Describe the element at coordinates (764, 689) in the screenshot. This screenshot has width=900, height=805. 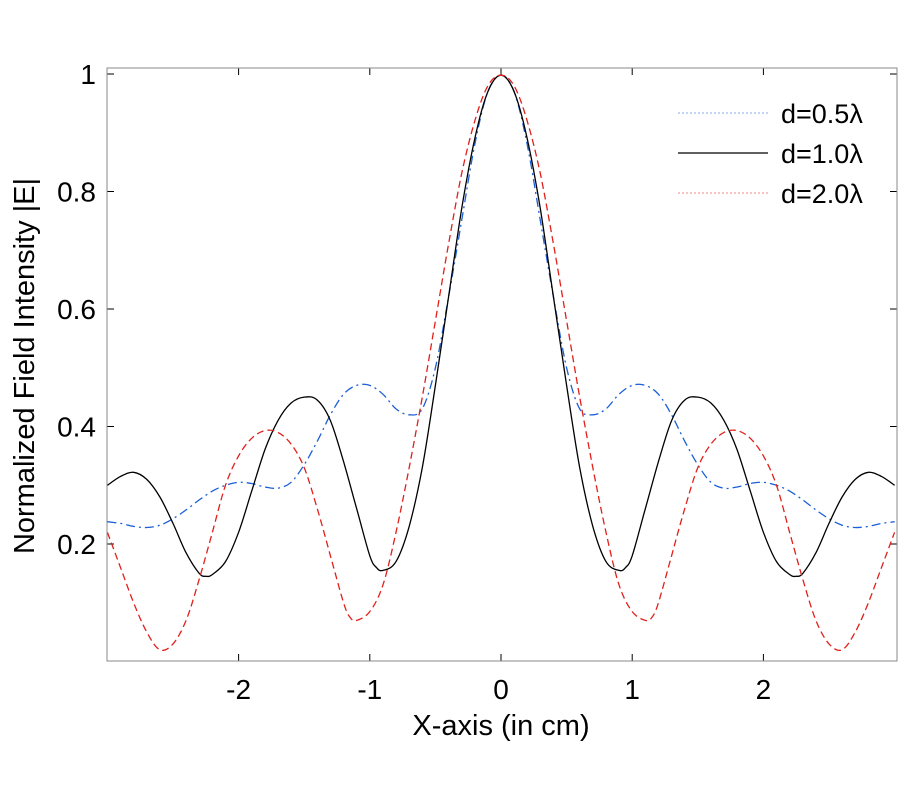
I see `x-tick-label: 2` at that location.